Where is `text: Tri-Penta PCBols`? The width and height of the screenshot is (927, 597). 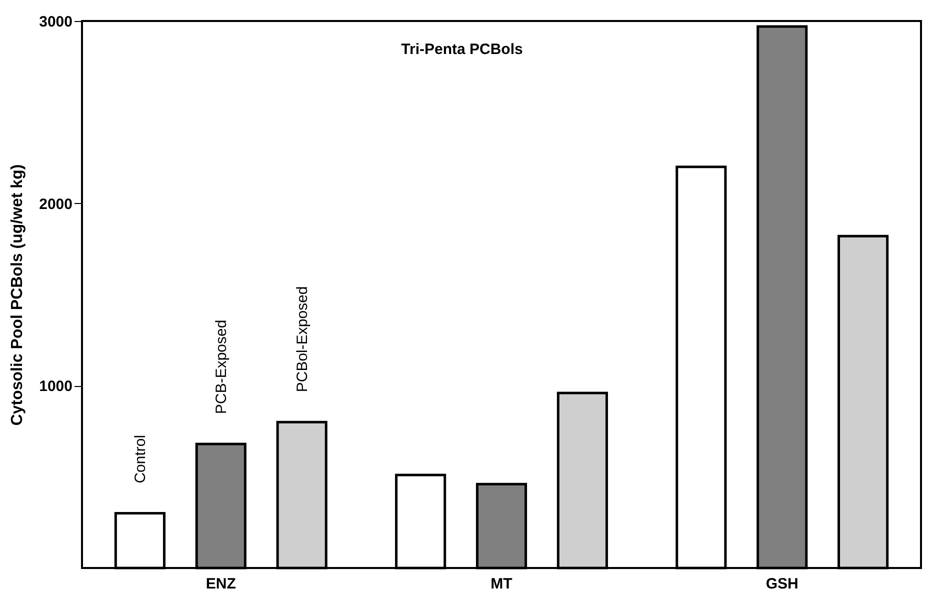 text: Tri-Penta PCBols is located at coordinates (462, 49).